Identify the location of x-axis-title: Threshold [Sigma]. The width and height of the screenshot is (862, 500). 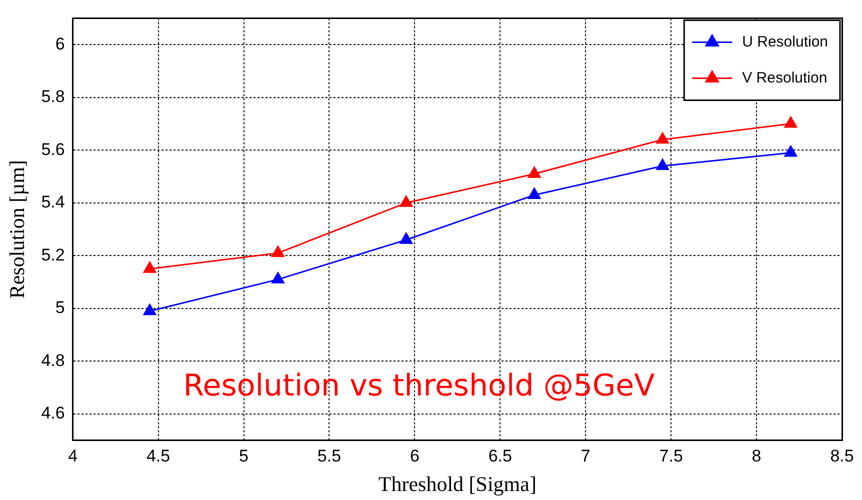
(457, 484).